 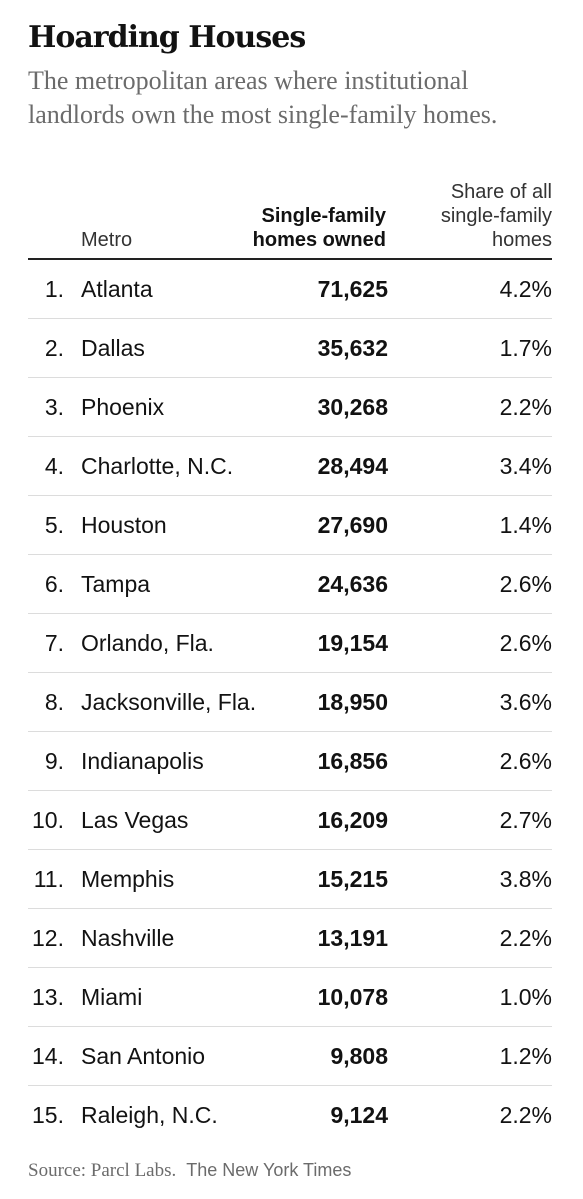 What do you see at coordinates (525, 702) in the screenshot?
I see `row-share: 3.6%` at bounding box center [525, 702].